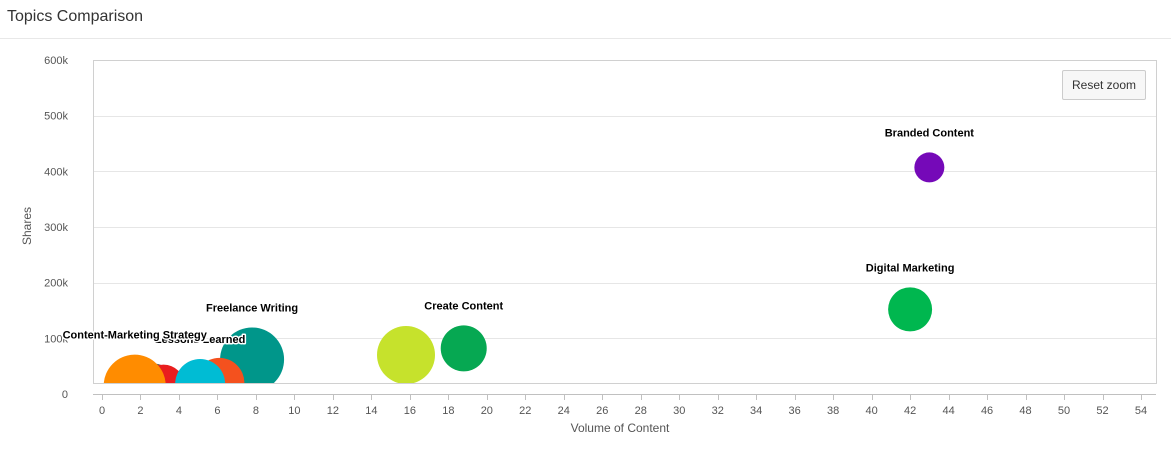 The width and height of the screenshot is (1171, 458). I want to click on y-tick-label: 300k, so click(56, 228).